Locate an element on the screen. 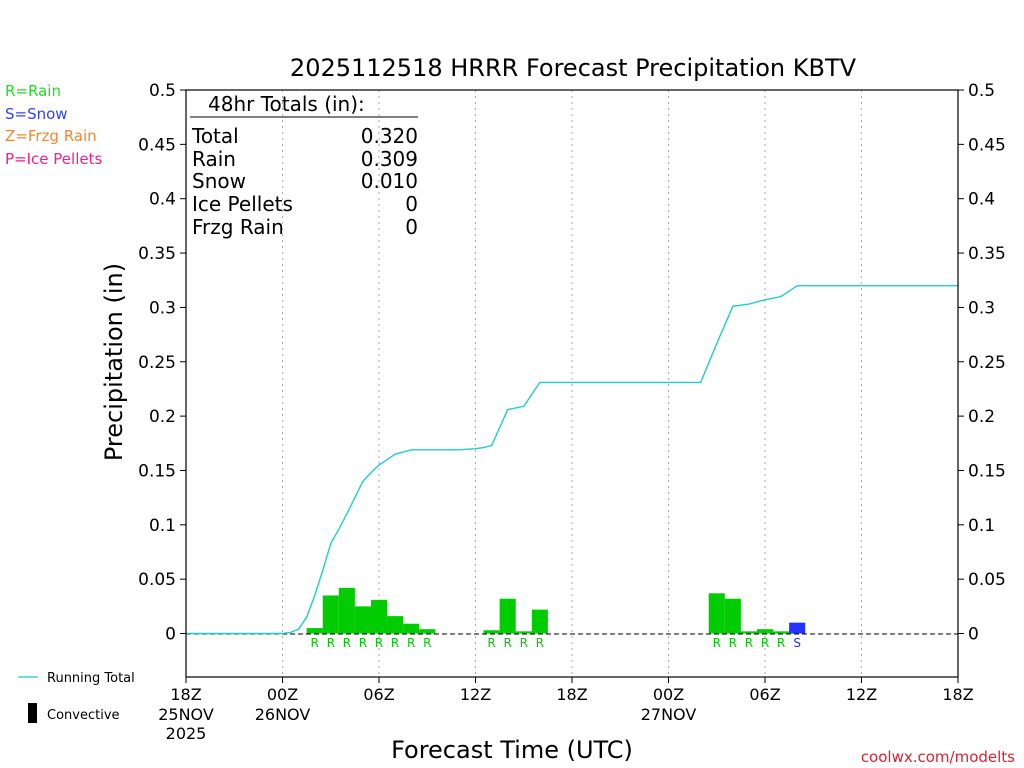 Image resolution: width=1024 pixels, height=768 pixels. totals-rain-value: 0.309 is located at coordinates (389, 159).